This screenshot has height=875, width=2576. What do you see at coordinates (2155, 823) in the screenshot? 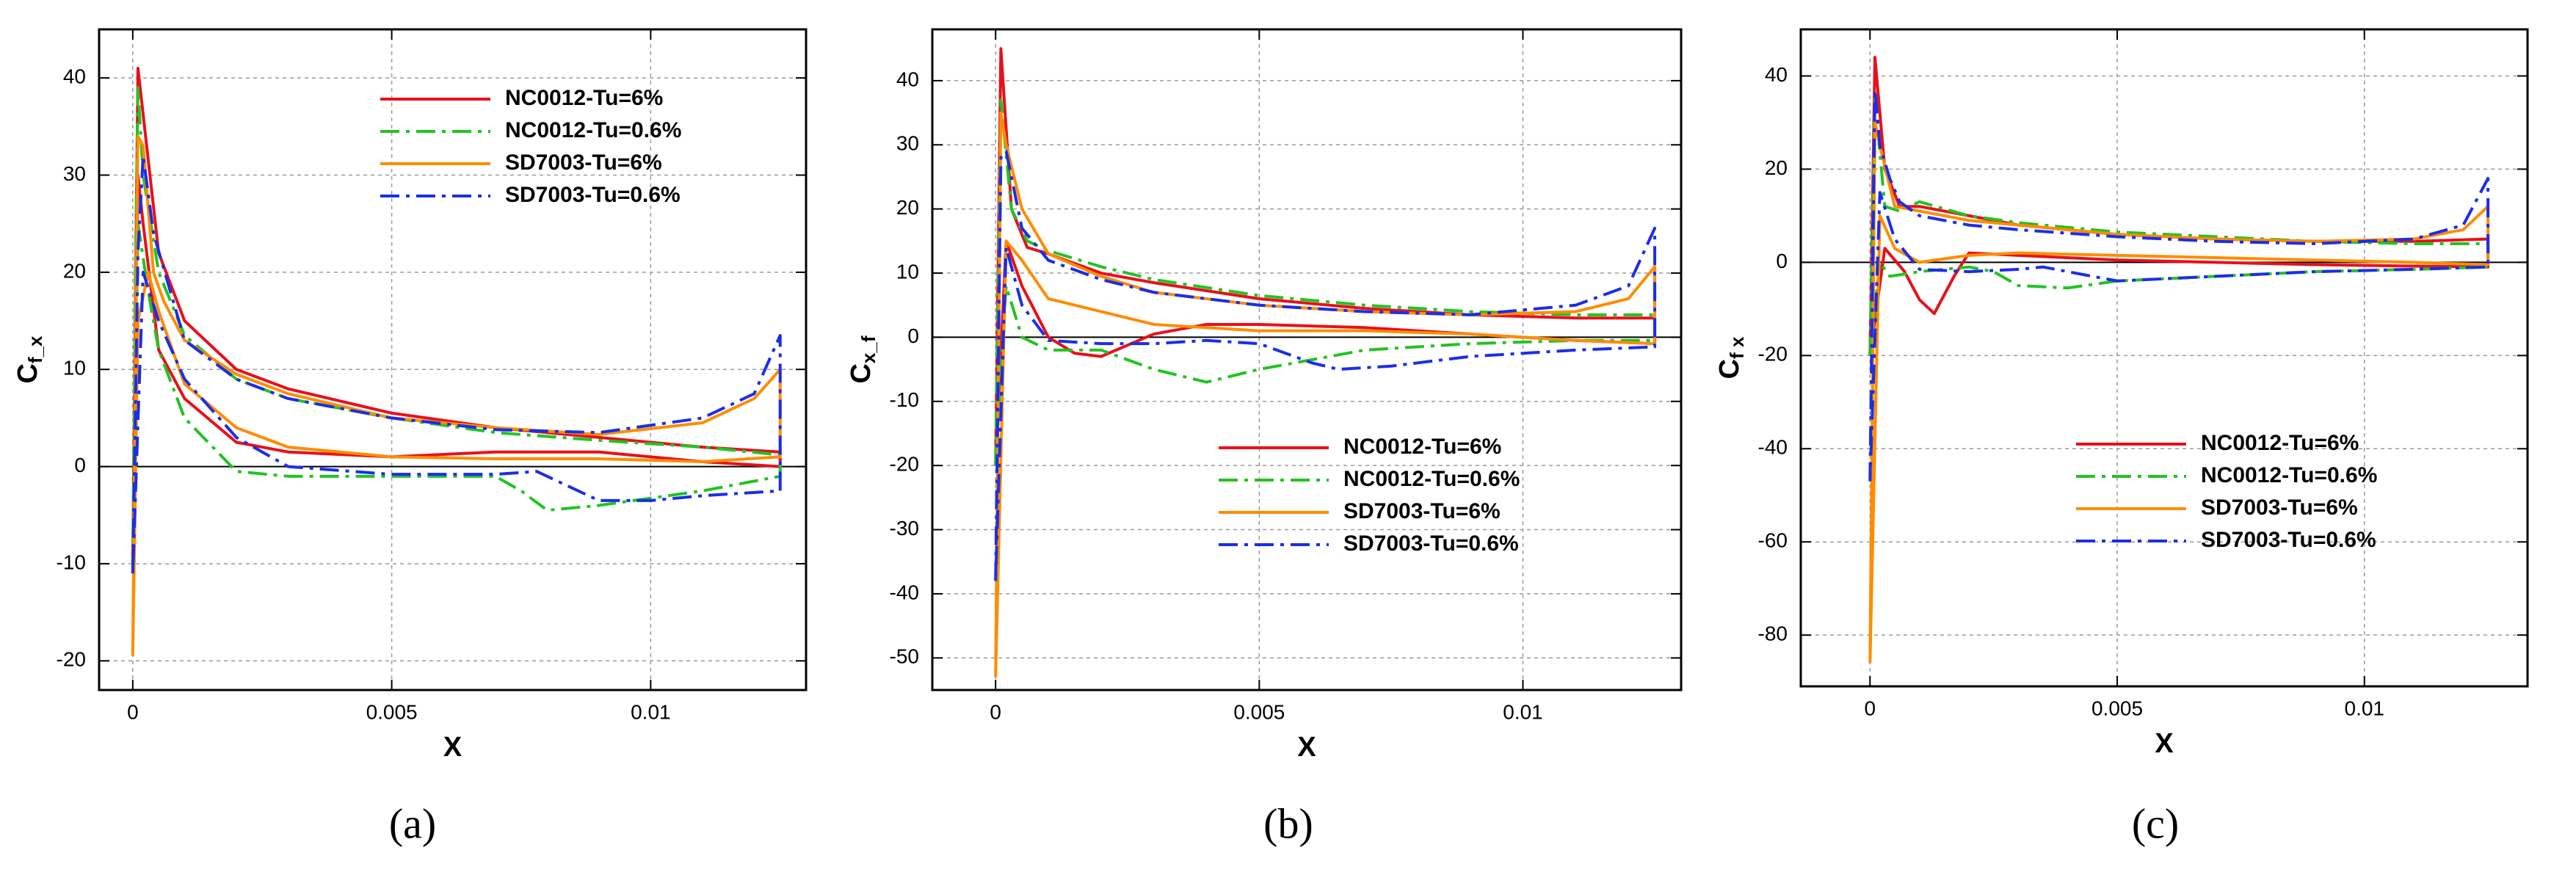
I see `panel-label: (c)` at bounding box center [2155, 823].